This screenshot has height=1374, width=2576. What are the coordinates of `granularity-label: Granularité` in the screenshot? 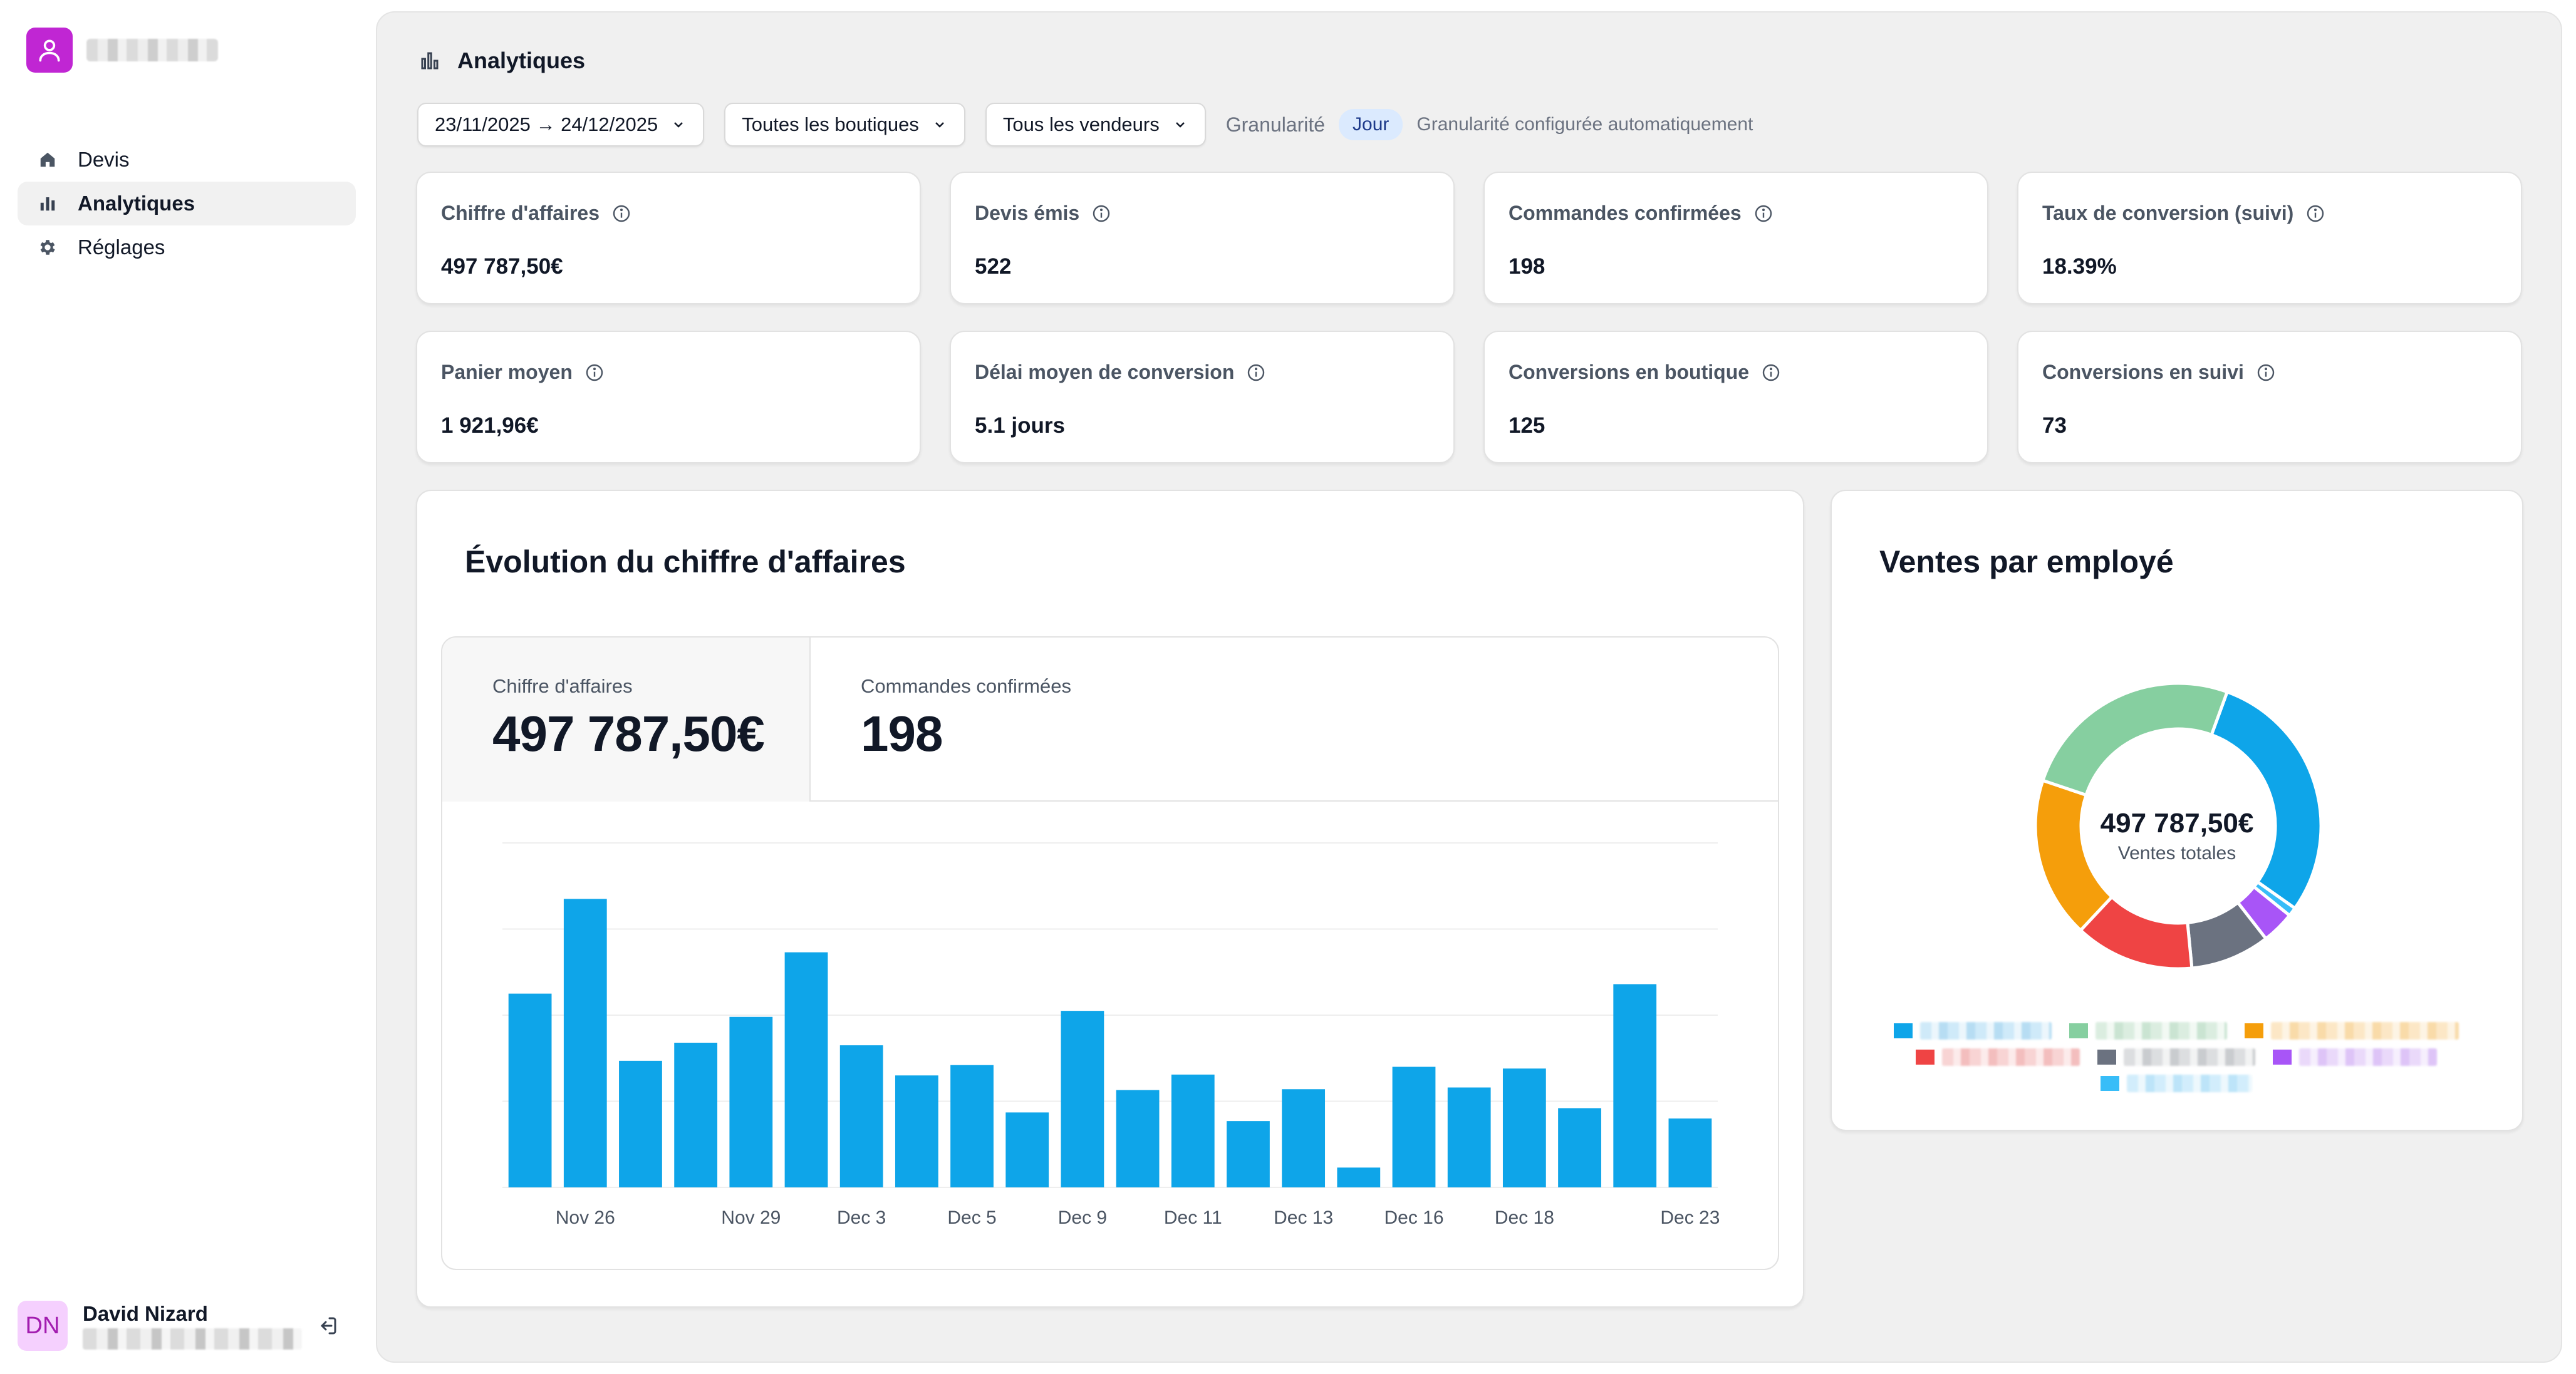 It's located at (1275, 124).